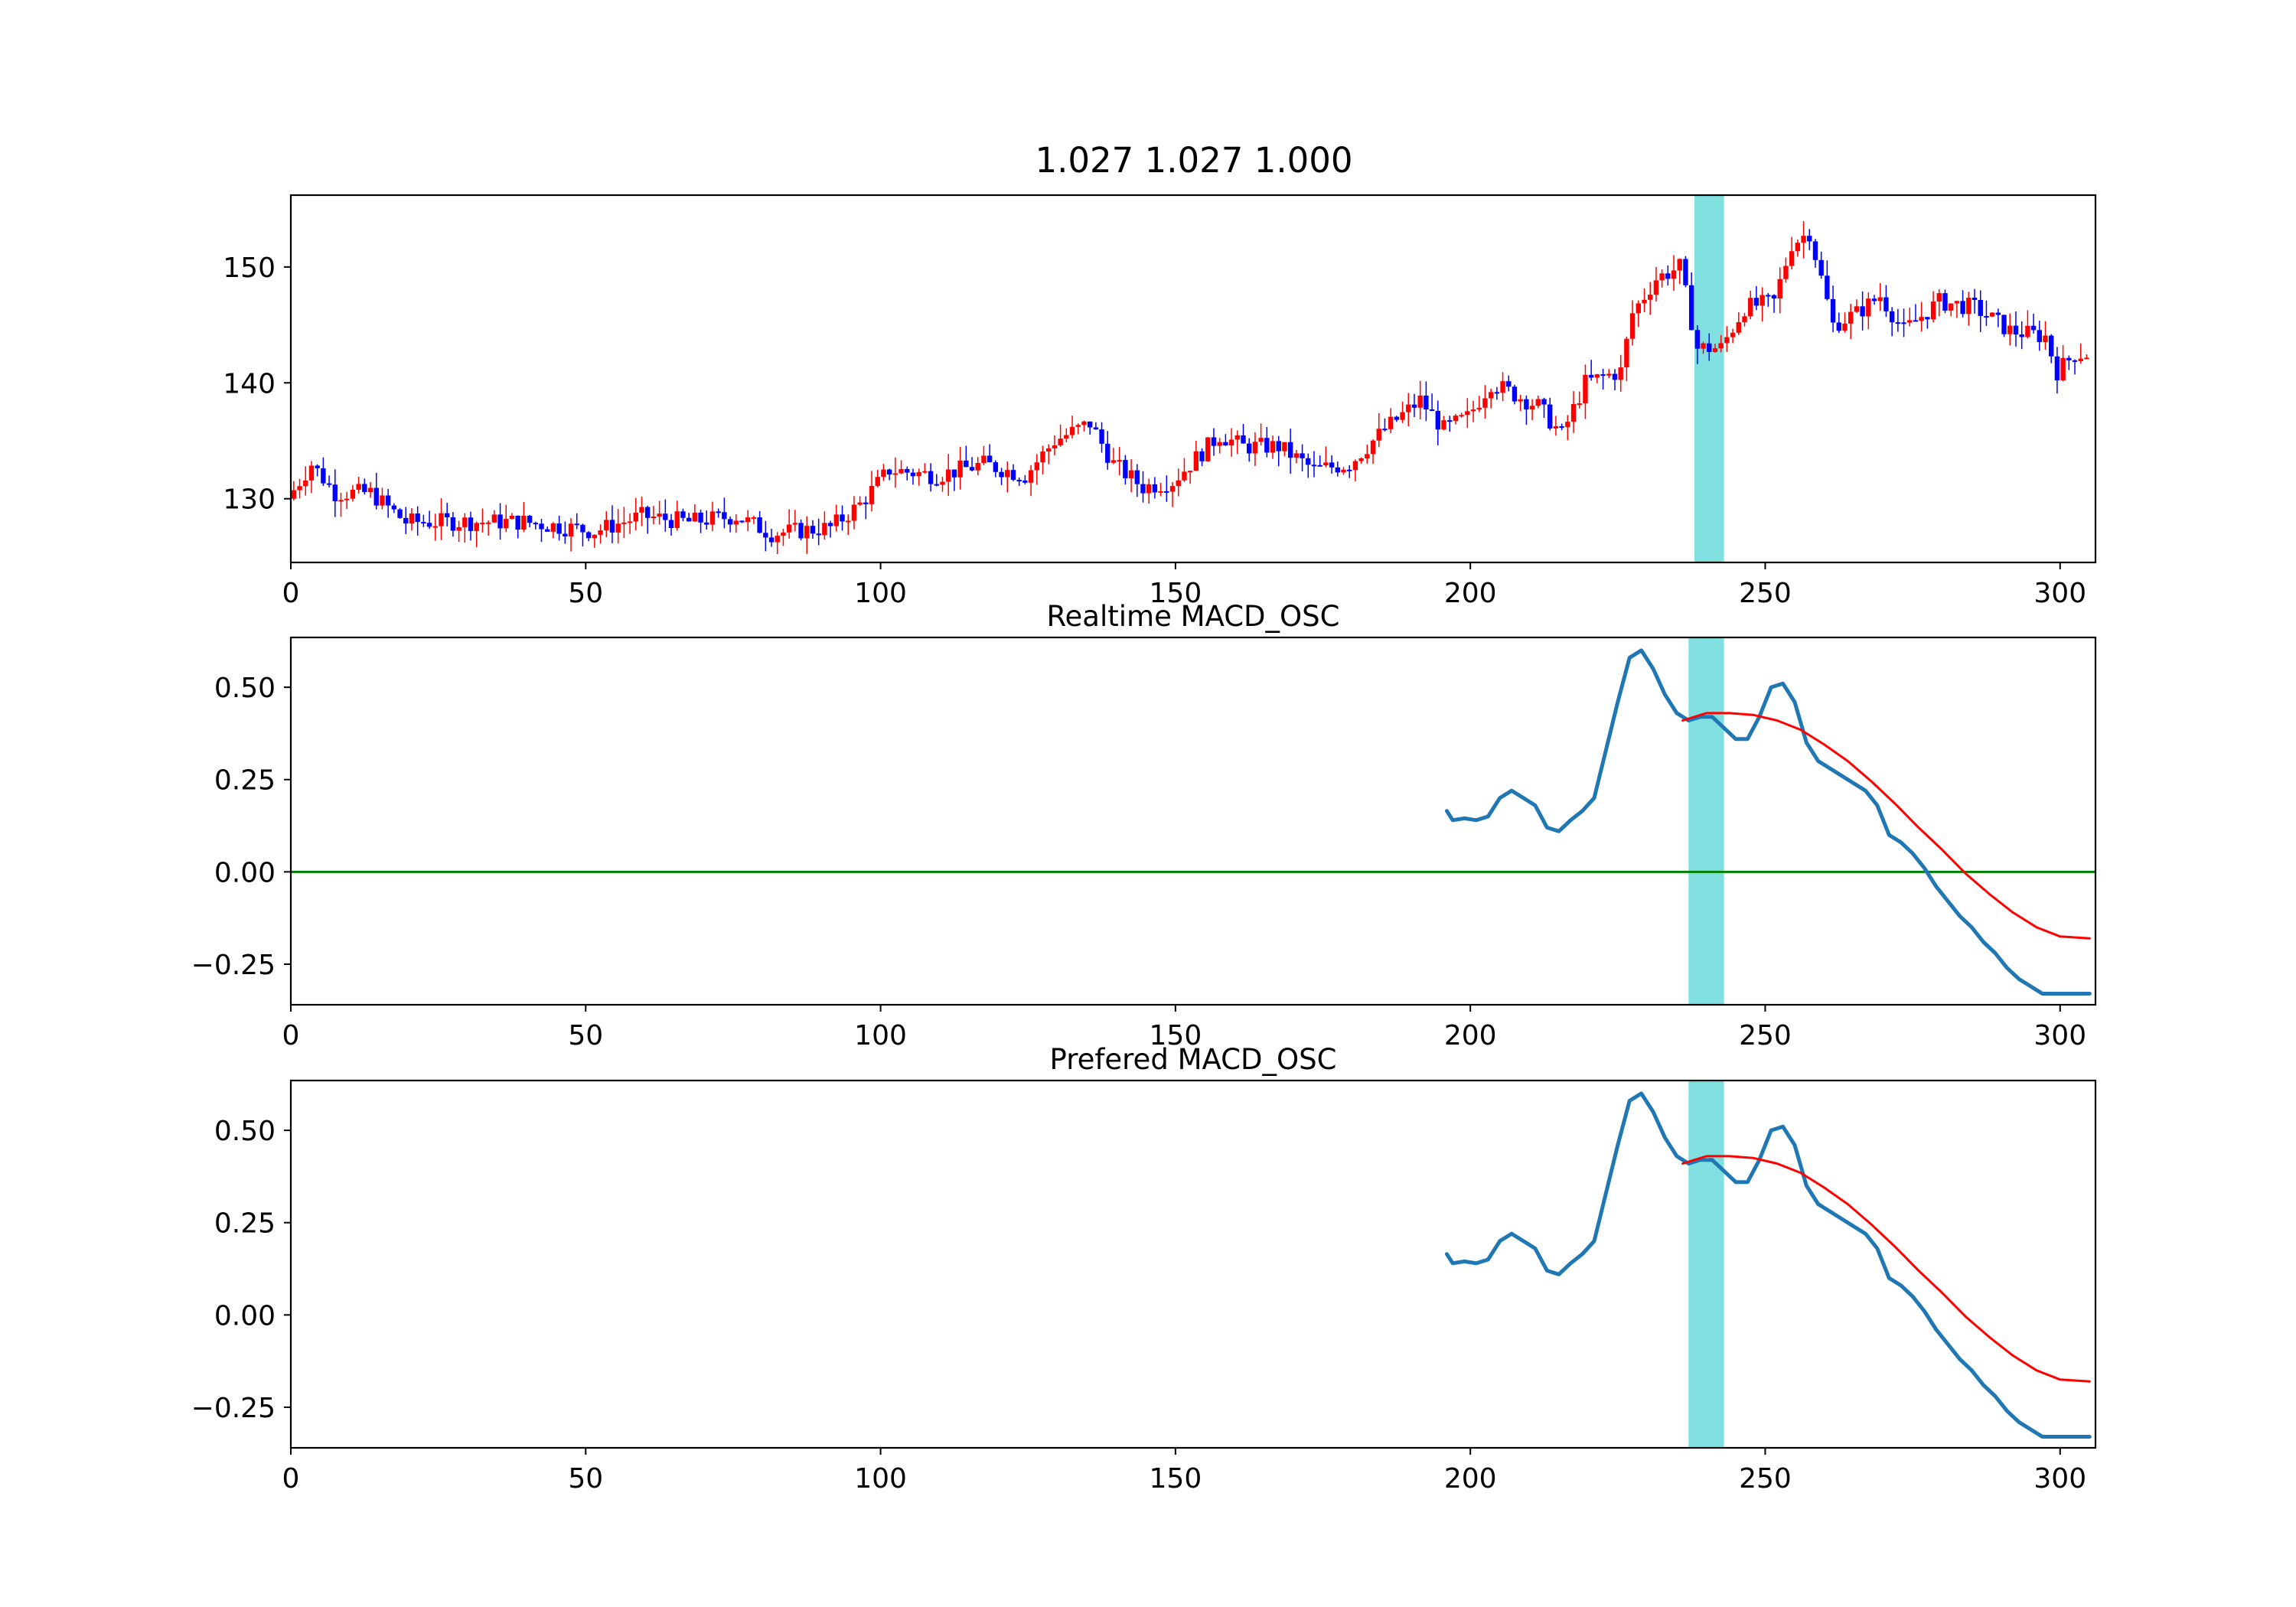 This screenshot has height=1607, width=2296. Describe the element at coordinates (245, 1316) in the screenshot. I see `y-tick-label: 0.00` at that location.